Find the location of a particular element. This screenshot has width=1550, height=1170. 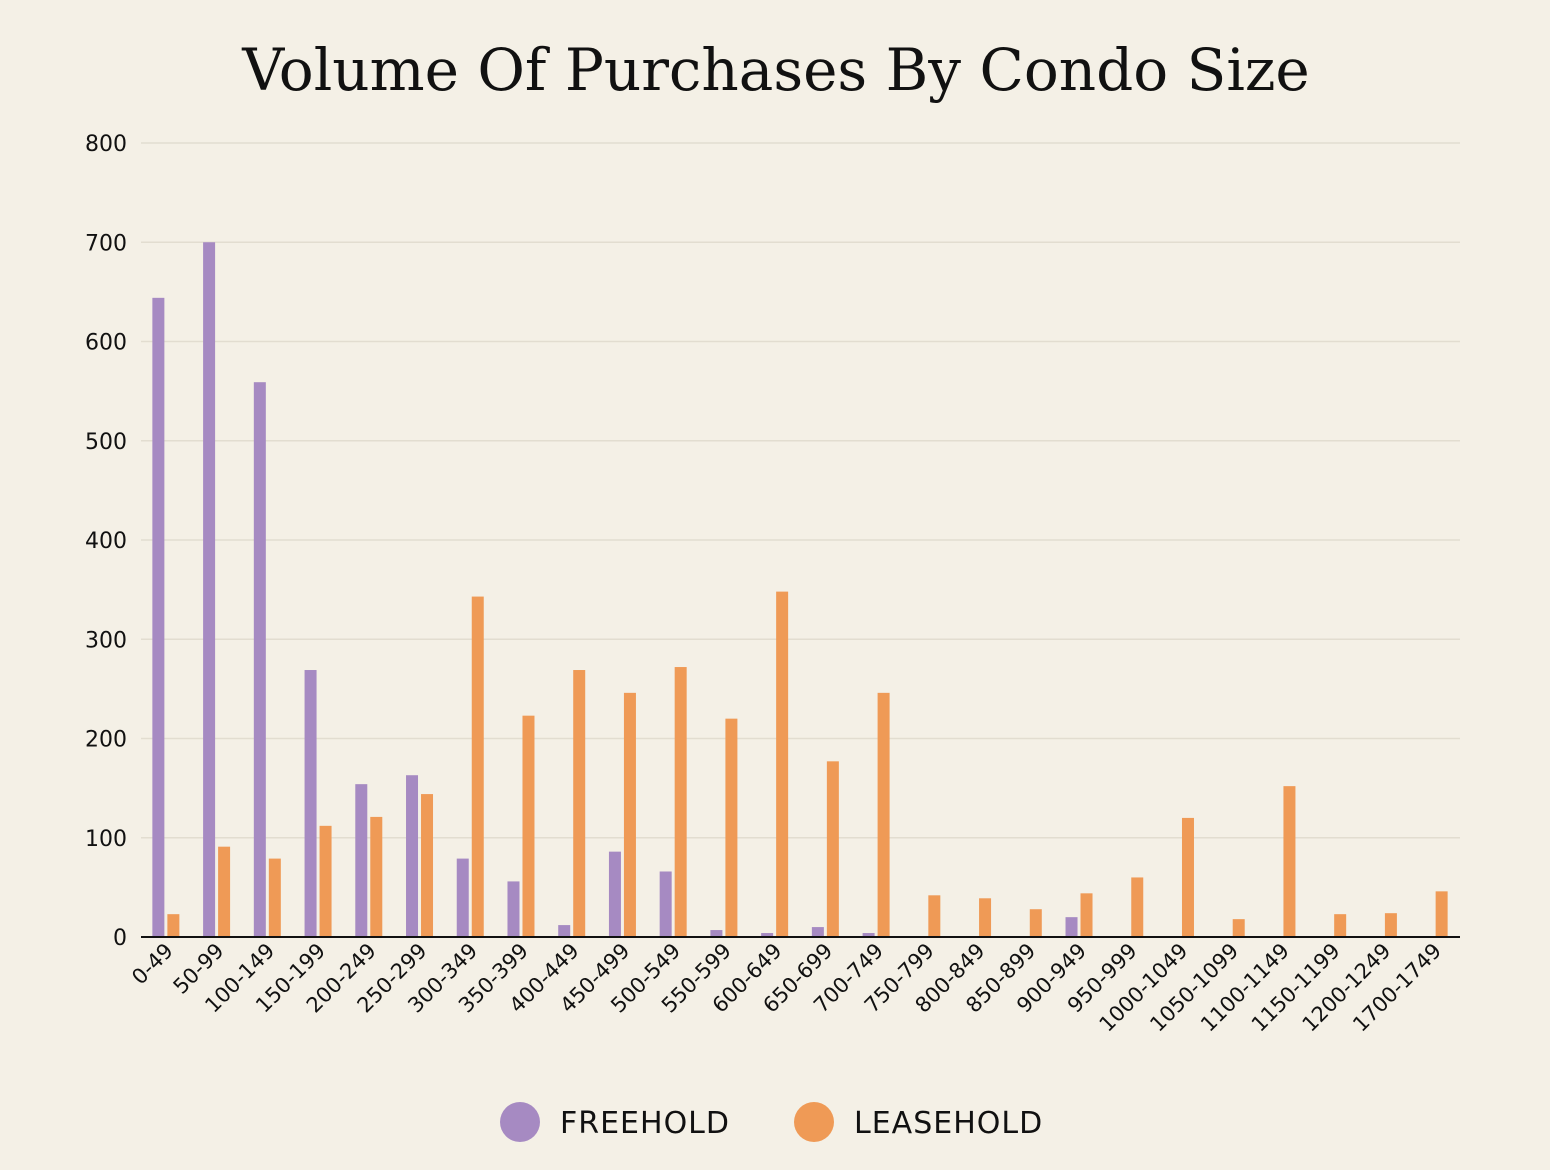

y-tick-label: 200 is located at coordinates (106, 740).